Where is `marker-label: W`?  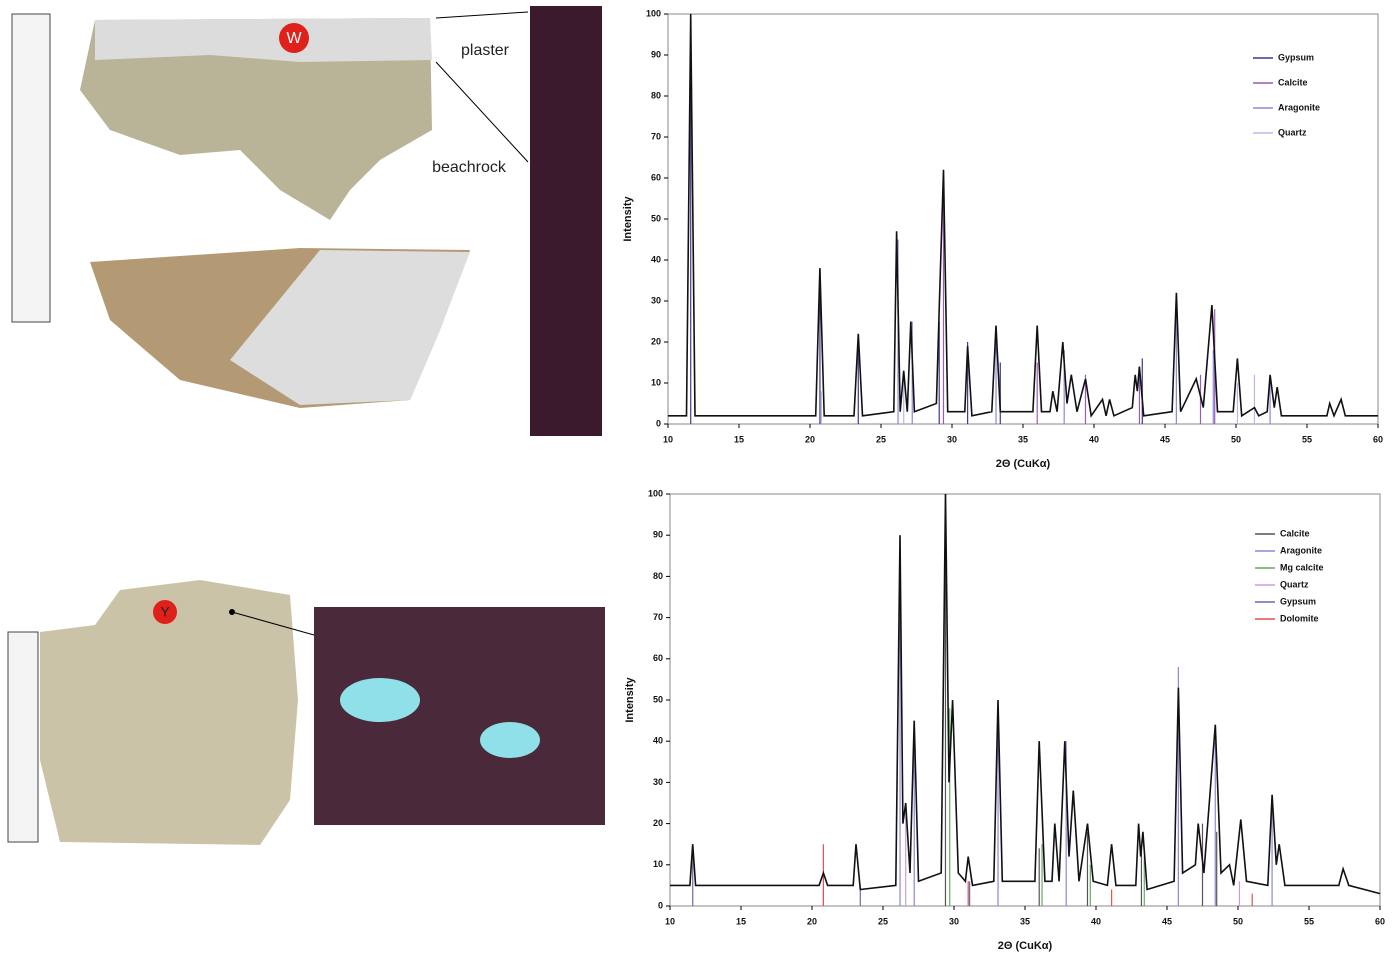
marker-label: W is located at coordinates (294, 38).